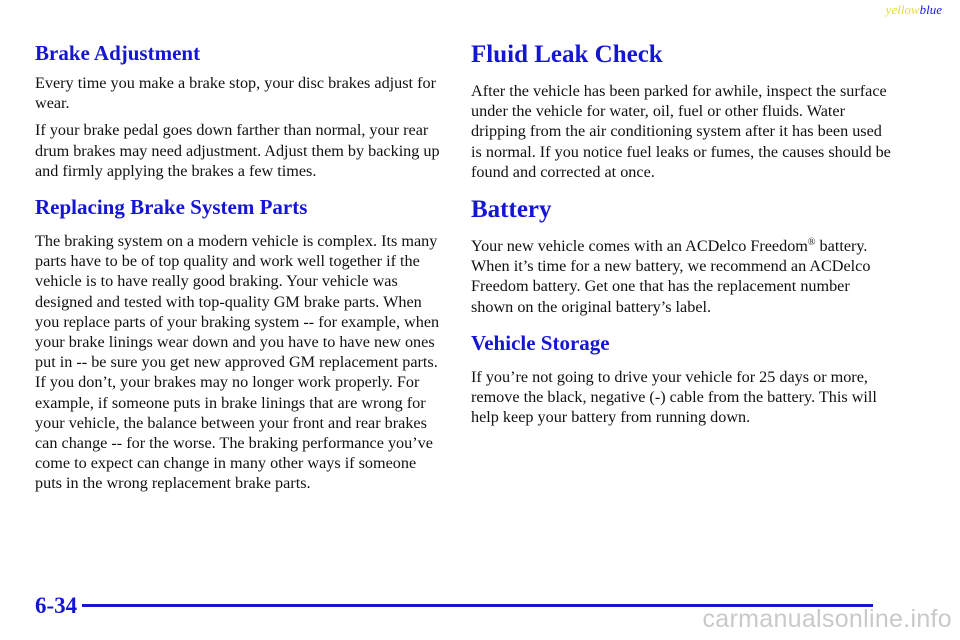 The image size is (960, 640). I want to click on site-watermark: carmanualsonline.info, so click(827, 619).